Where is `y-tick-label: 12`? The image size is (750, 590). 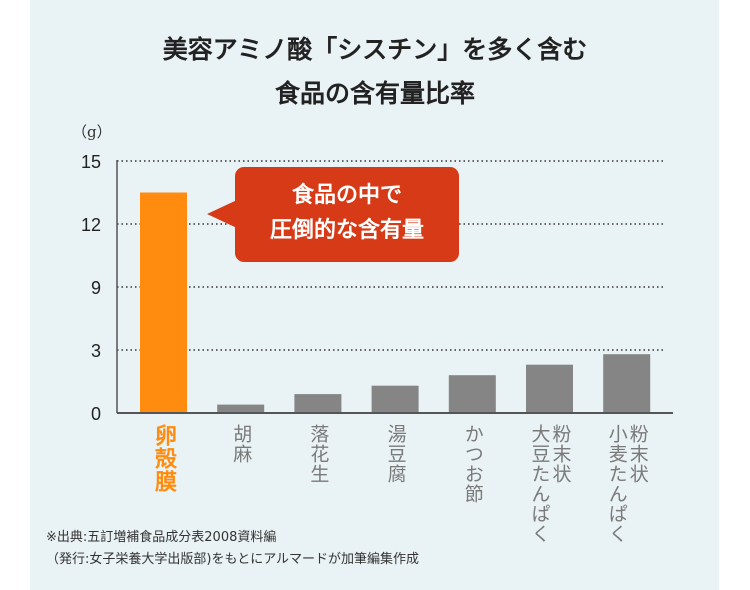
y-tick-label: 12 is located at coordinates (91, 225).